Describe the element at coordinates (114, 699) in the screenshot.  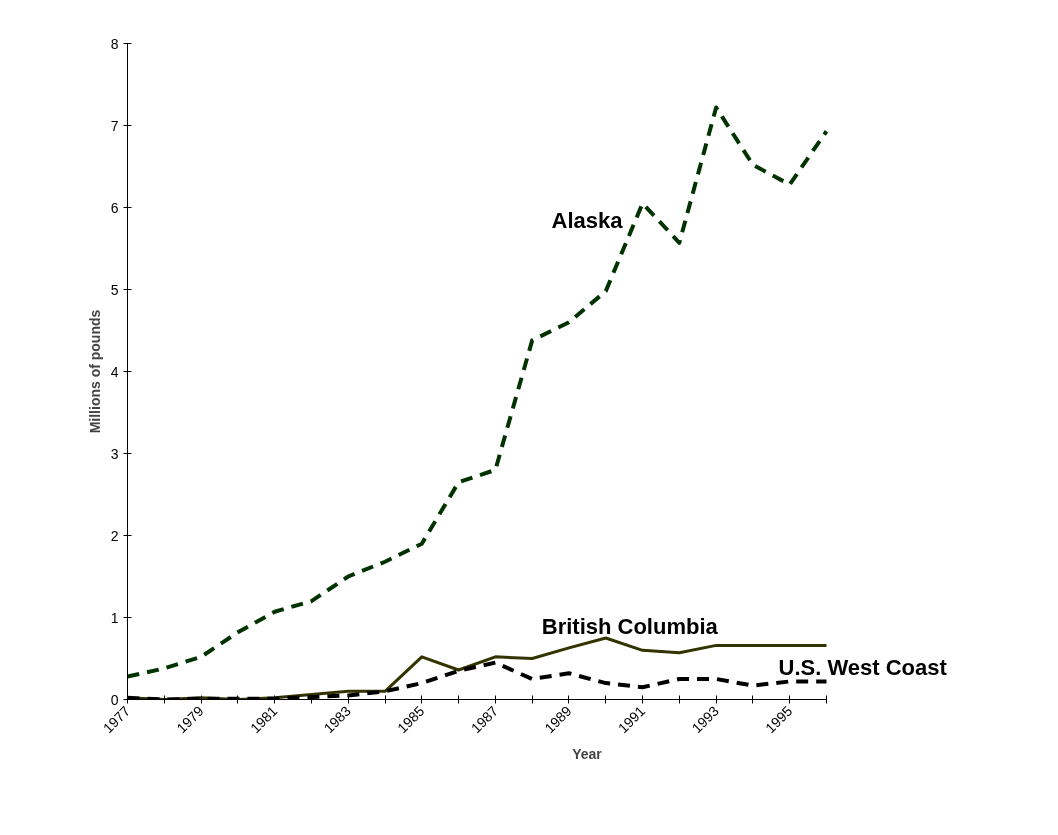
I see `y-tick-label: 0` at that location.